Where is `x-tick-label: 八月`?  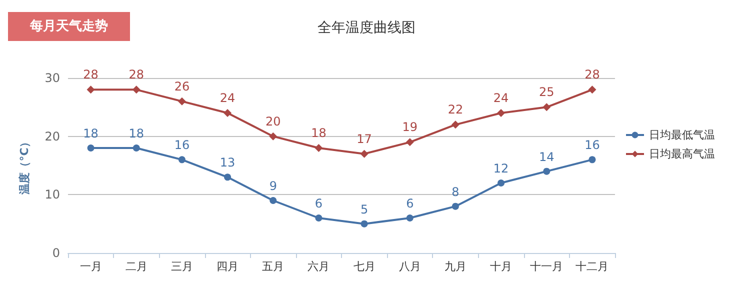
x-tick-label: 八月 is located at coordinates (409, 266).